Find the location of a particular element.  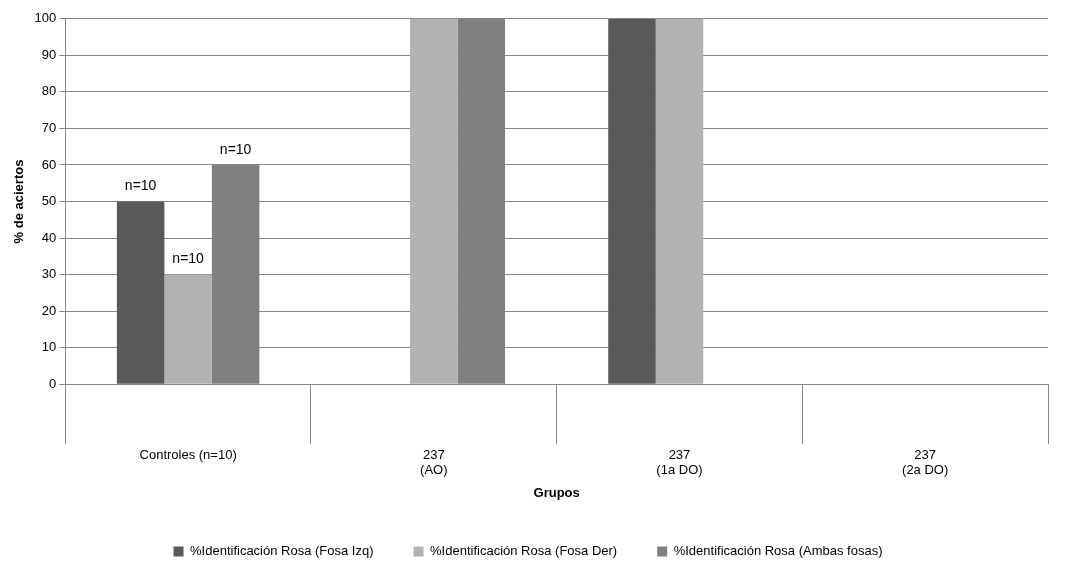

x-tick-label: 237 (1a DO) is located at coordinates (679, 462).